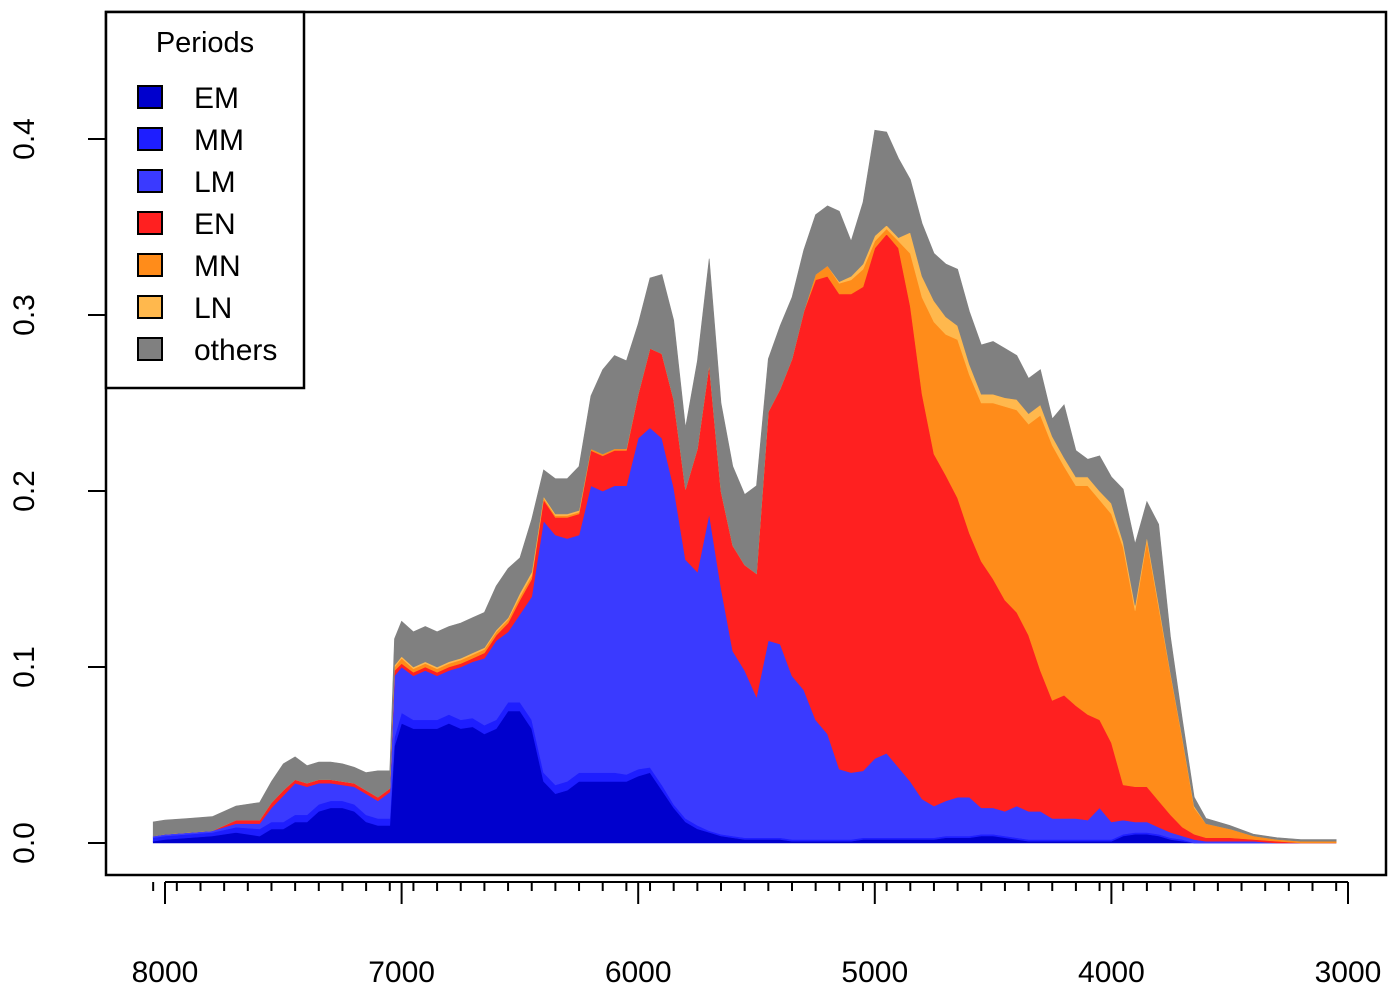 The height and width of the screenshot is (995, 1396). Describe the element at coordinates (24, 139) in the screenshot. I see `y-tick-label: 0.4` at that location.